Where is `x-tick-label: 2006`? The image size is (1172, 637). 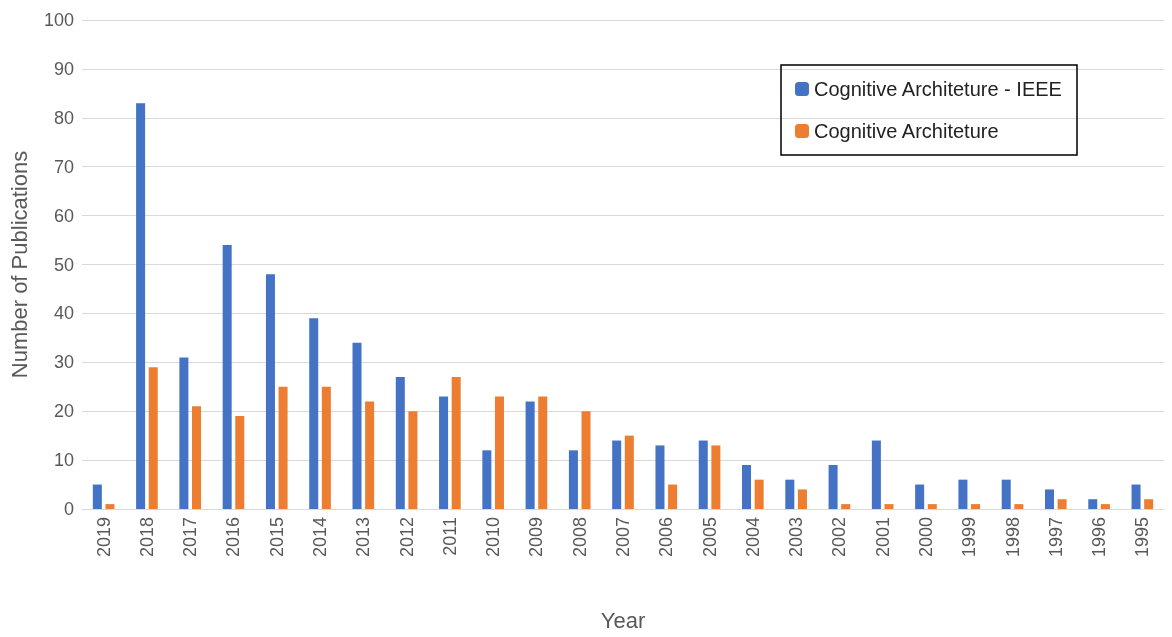
x-tick-label: 2006 is located at coordinates (666, 537).